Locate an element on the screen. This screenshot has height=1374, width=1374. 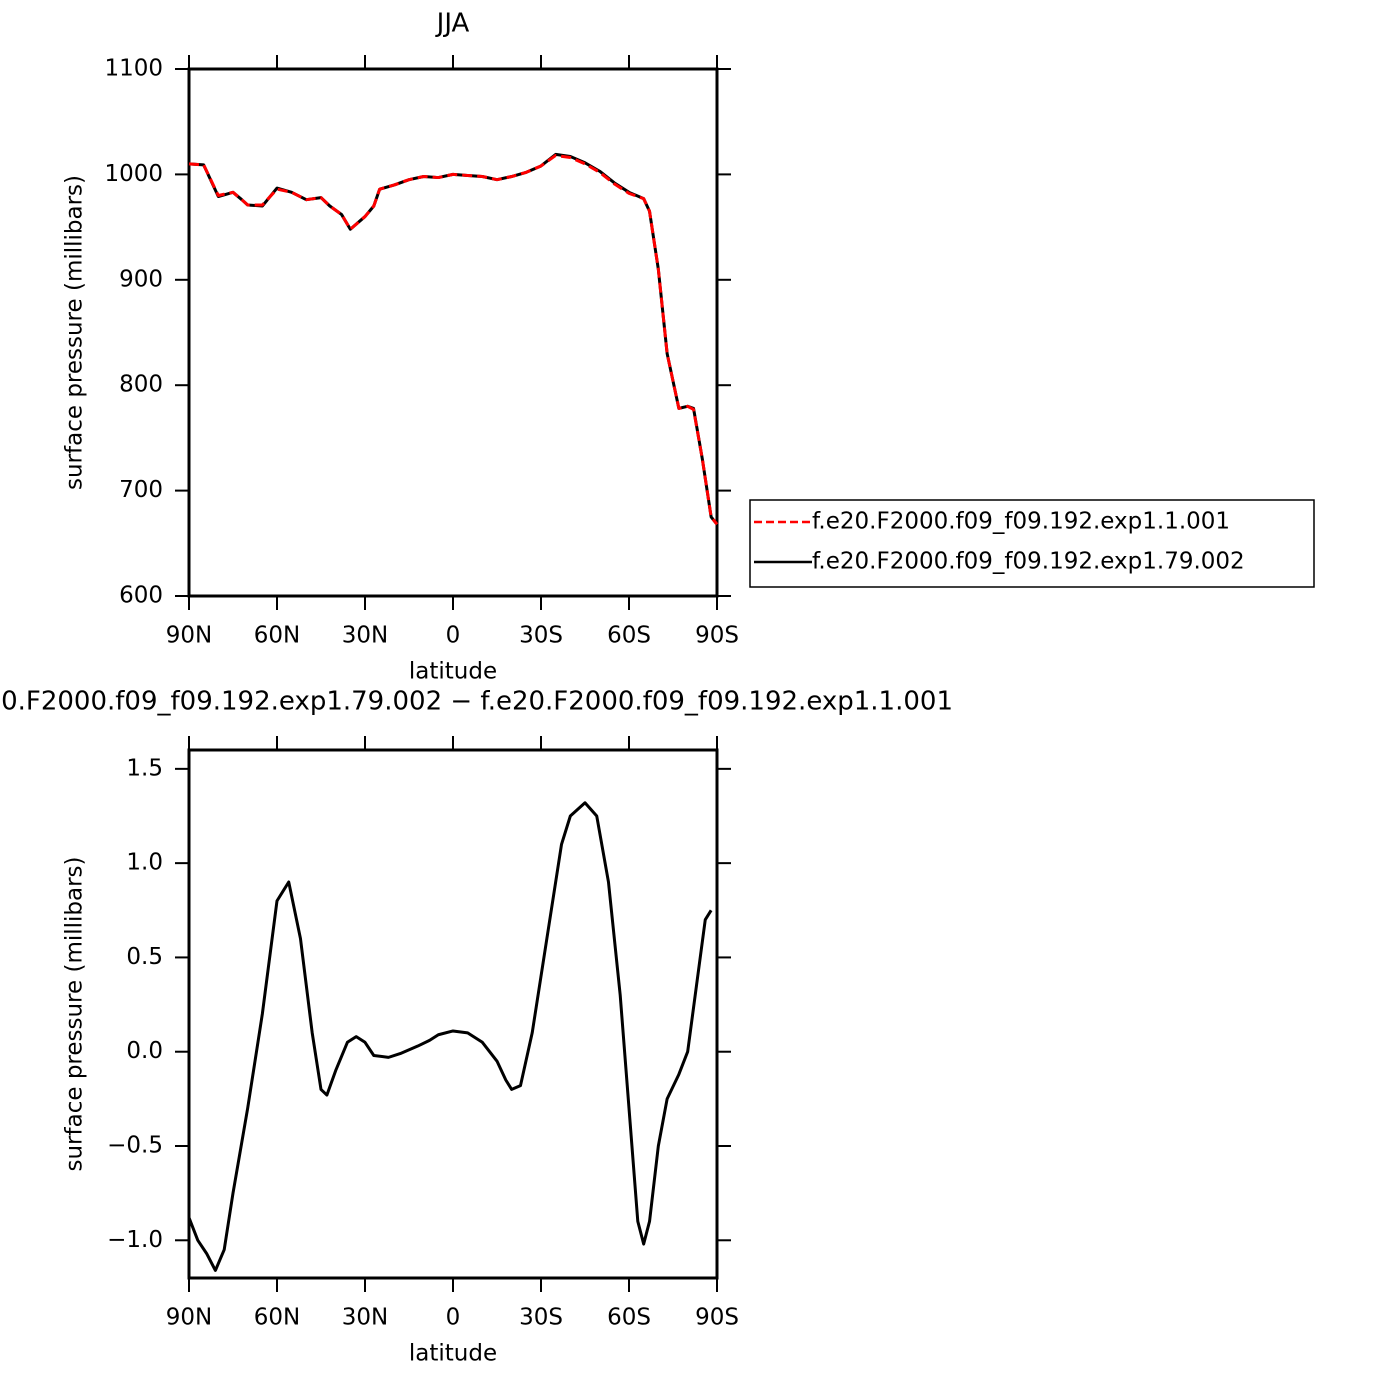
y-tick-label: 1100 is located at coordinates (133, 69).